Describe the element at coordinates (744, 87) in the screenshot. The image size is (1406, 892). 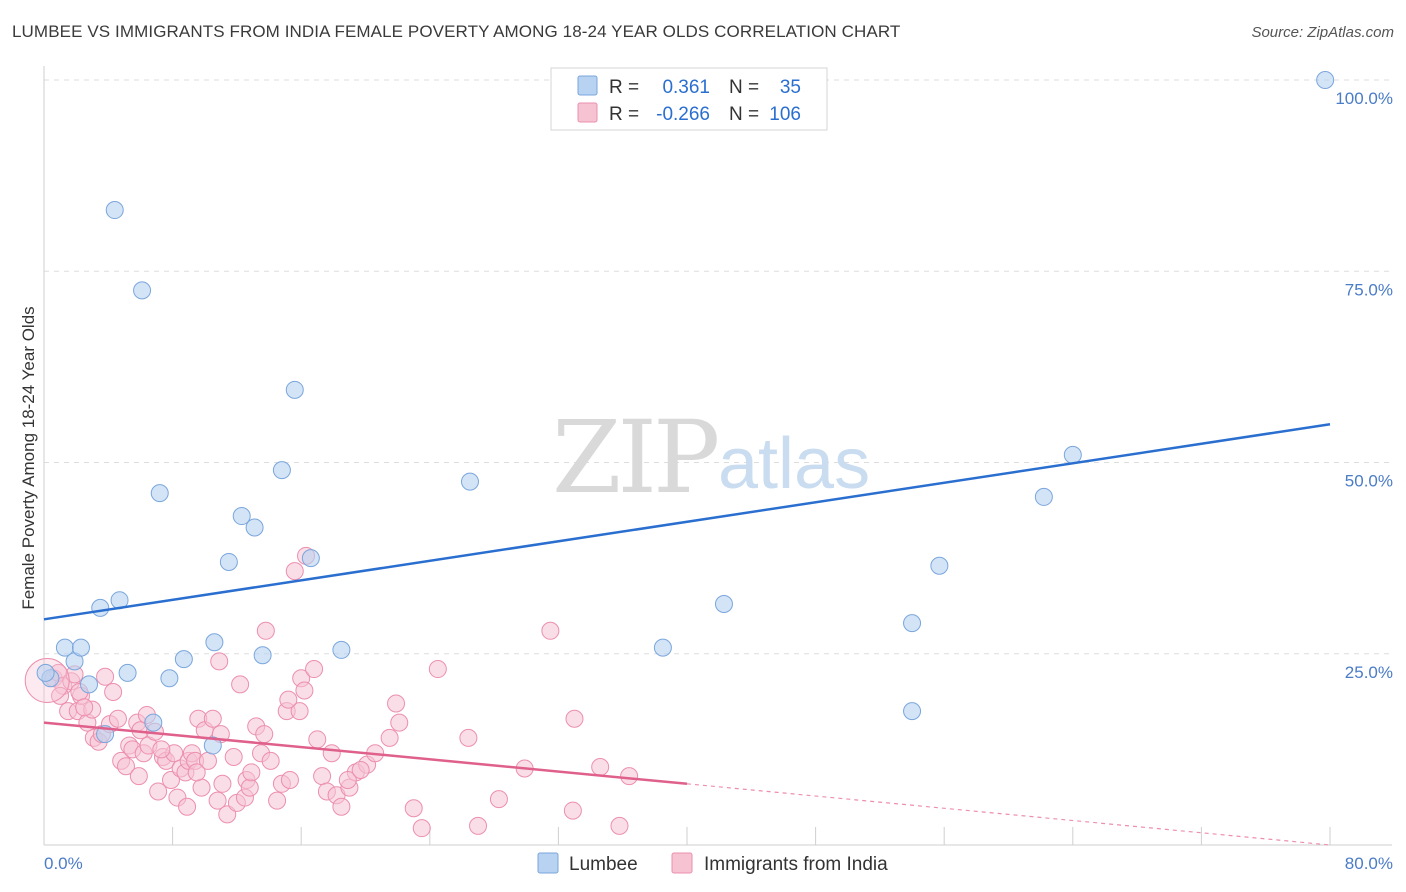
I see `legend-n-label-1: N =` at that location.